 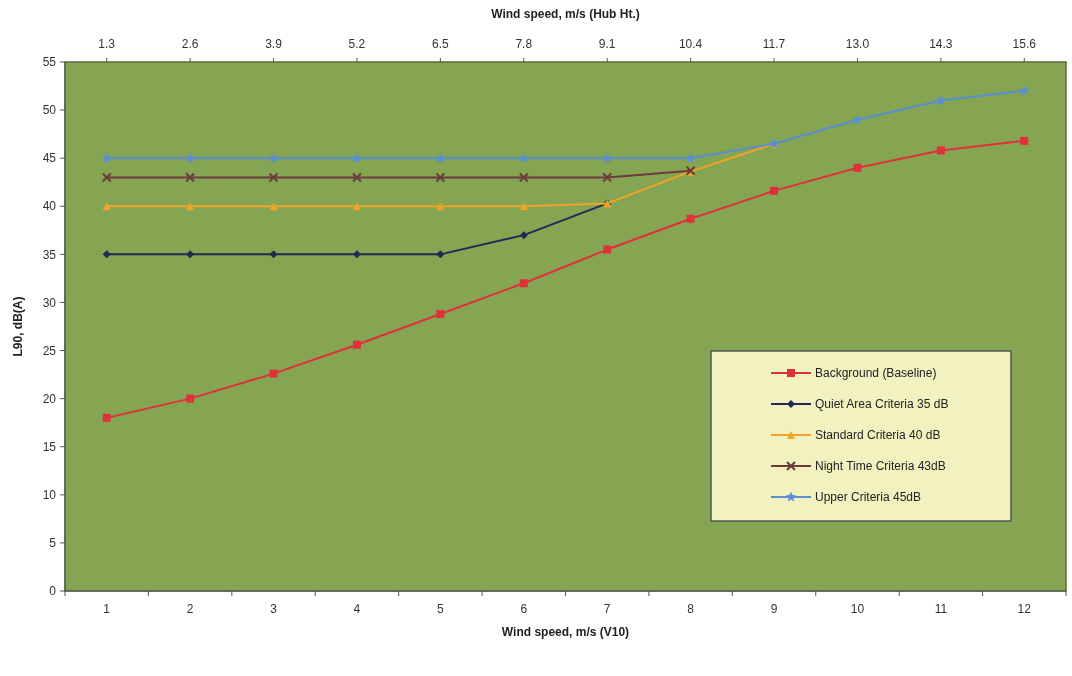 I want to click on x-tick-label: 5, so click(x=441, y=609).